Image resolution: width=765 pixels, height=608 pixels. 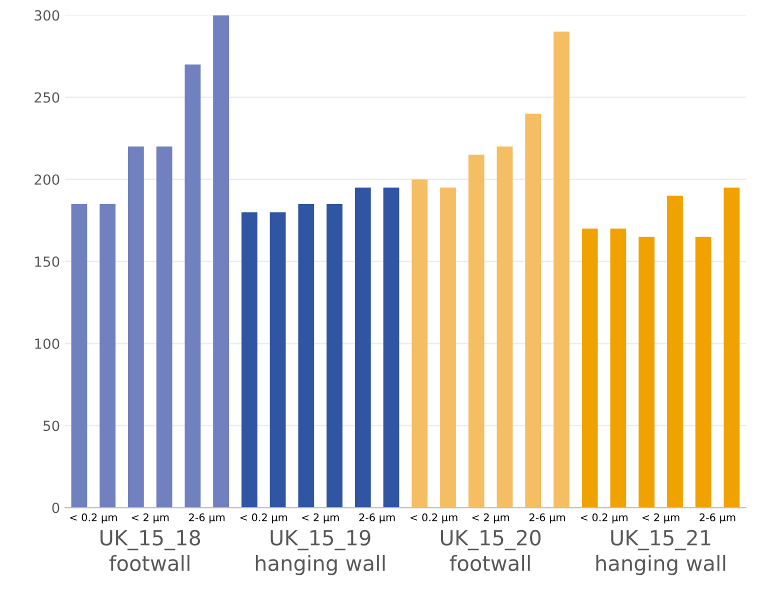 What do you see at coordinates (490, 551) in the screenshot?
I see `text: UK_15_20 footwall` at bounding box center [490, 551].